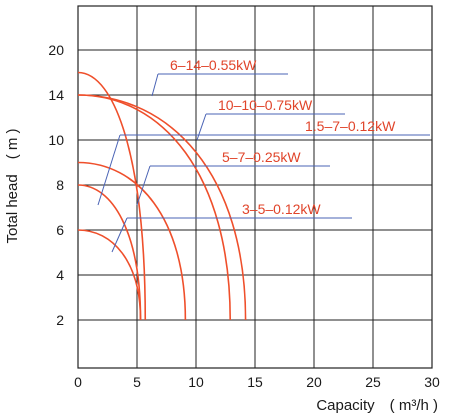 This screenshot has width=455, height=420. What do you see at coordinates (60, 230) in the screenshot?
I see `y-tick-label: 6` at bounding box center [60, 230].